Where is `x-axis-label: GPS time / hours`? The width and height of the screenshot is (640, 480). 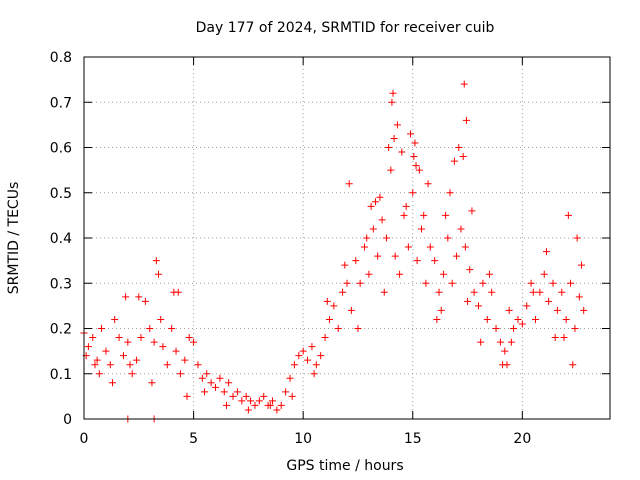
x-axis-label: GPS time / hours is located at coordinates (344, 466).